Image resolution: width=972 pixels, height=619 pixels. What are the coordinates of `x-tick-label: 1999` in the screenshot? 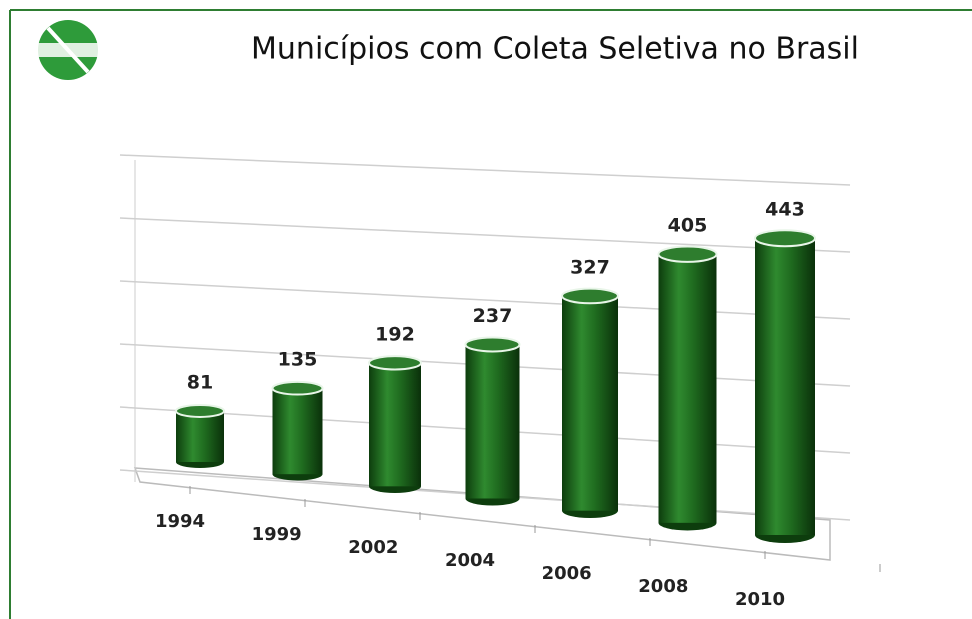 It's located at (277, 534).